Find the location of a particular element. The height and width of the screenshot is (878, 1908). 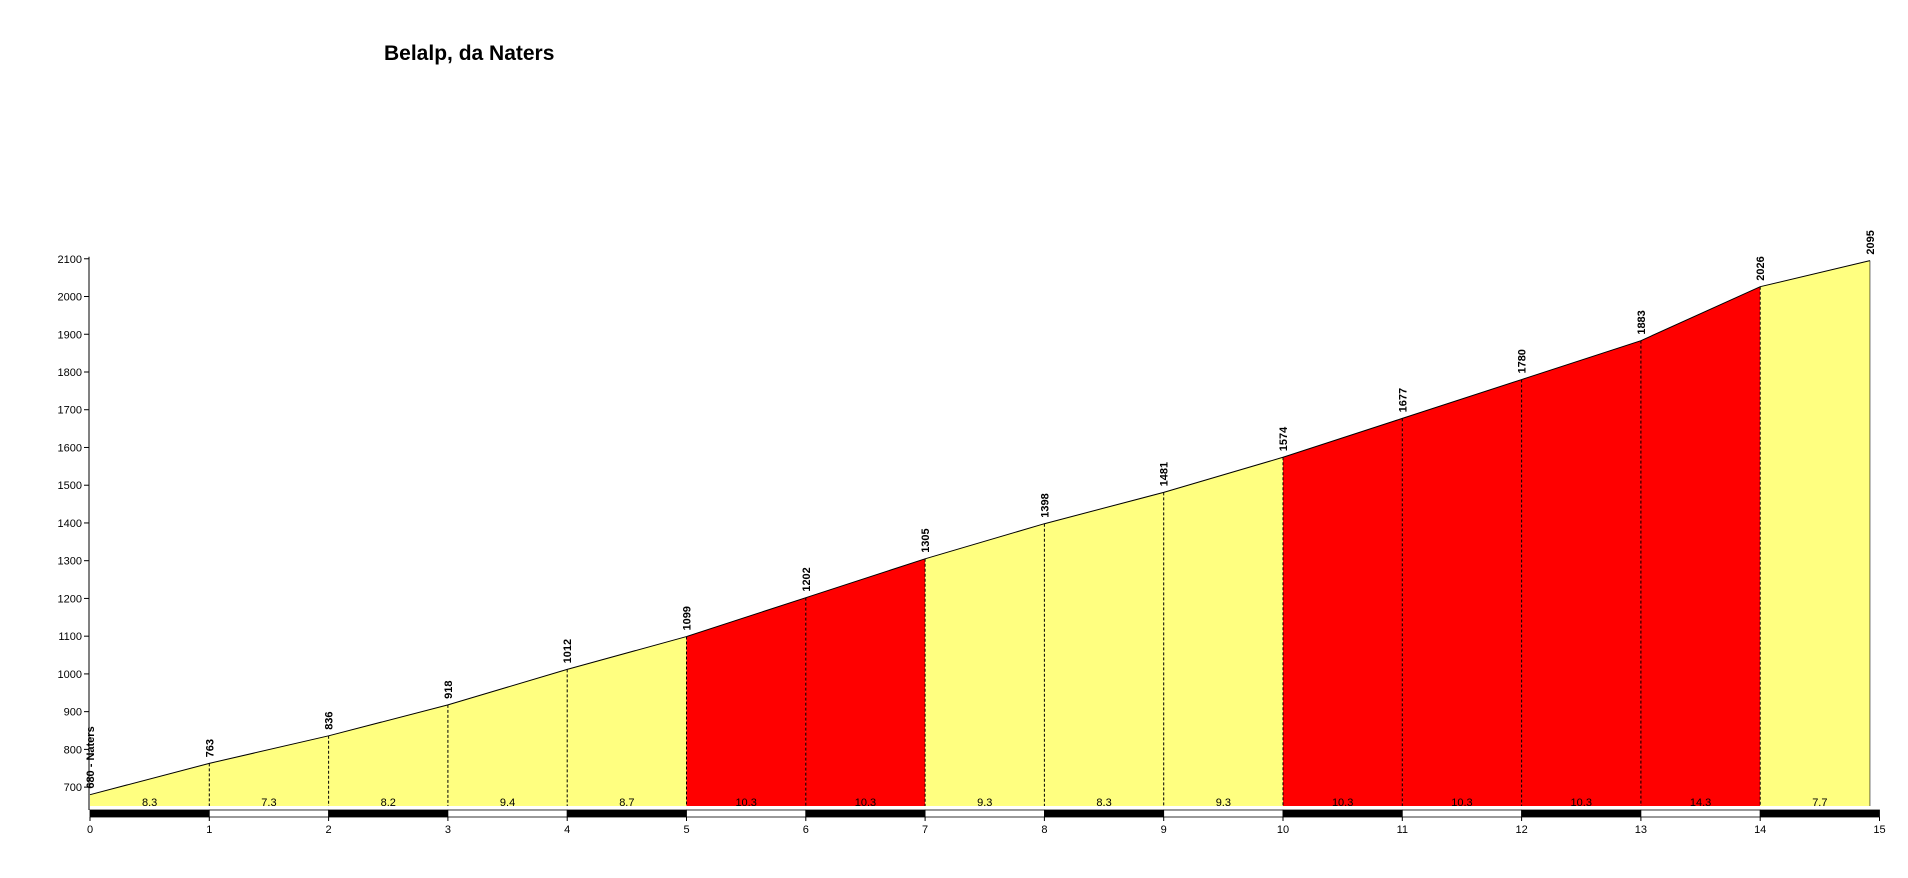

x-tick-label: 4 is located at coordinates (567, 830).